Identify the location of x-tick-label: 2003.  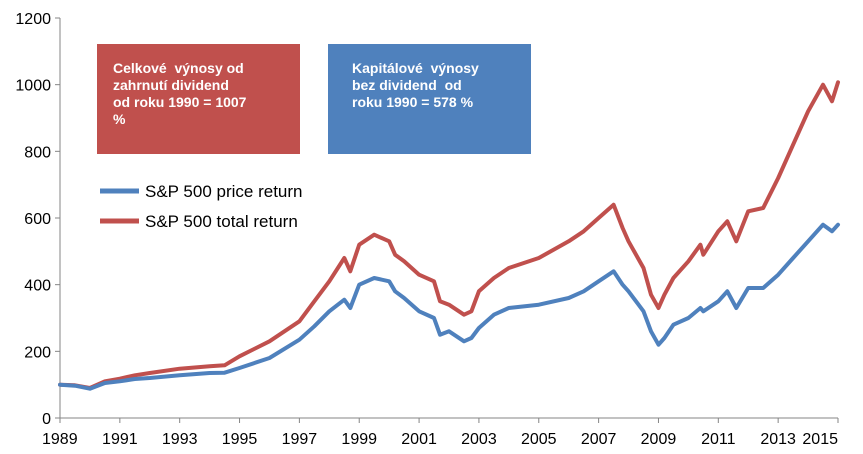
(479, 439).